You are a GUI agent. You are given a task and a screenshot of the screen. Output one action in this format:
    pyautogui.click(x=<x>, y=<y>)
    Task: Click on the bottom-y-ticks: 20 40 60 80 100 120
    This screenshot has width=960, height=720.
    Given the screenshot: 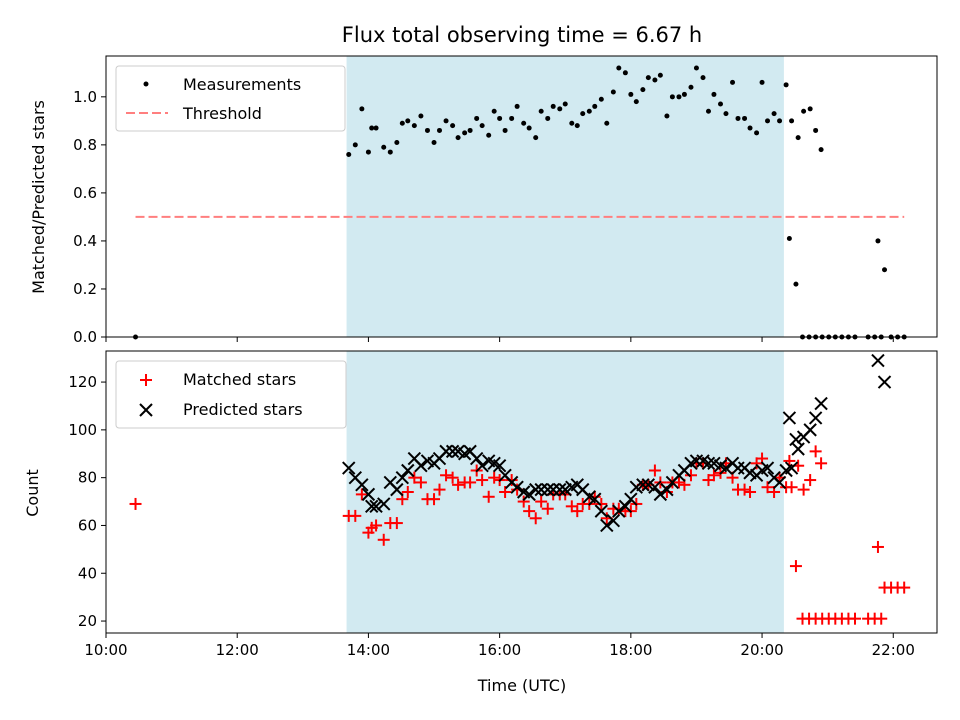 What is the action you would take?
    pyautogui.click(x=87, y=501)
    